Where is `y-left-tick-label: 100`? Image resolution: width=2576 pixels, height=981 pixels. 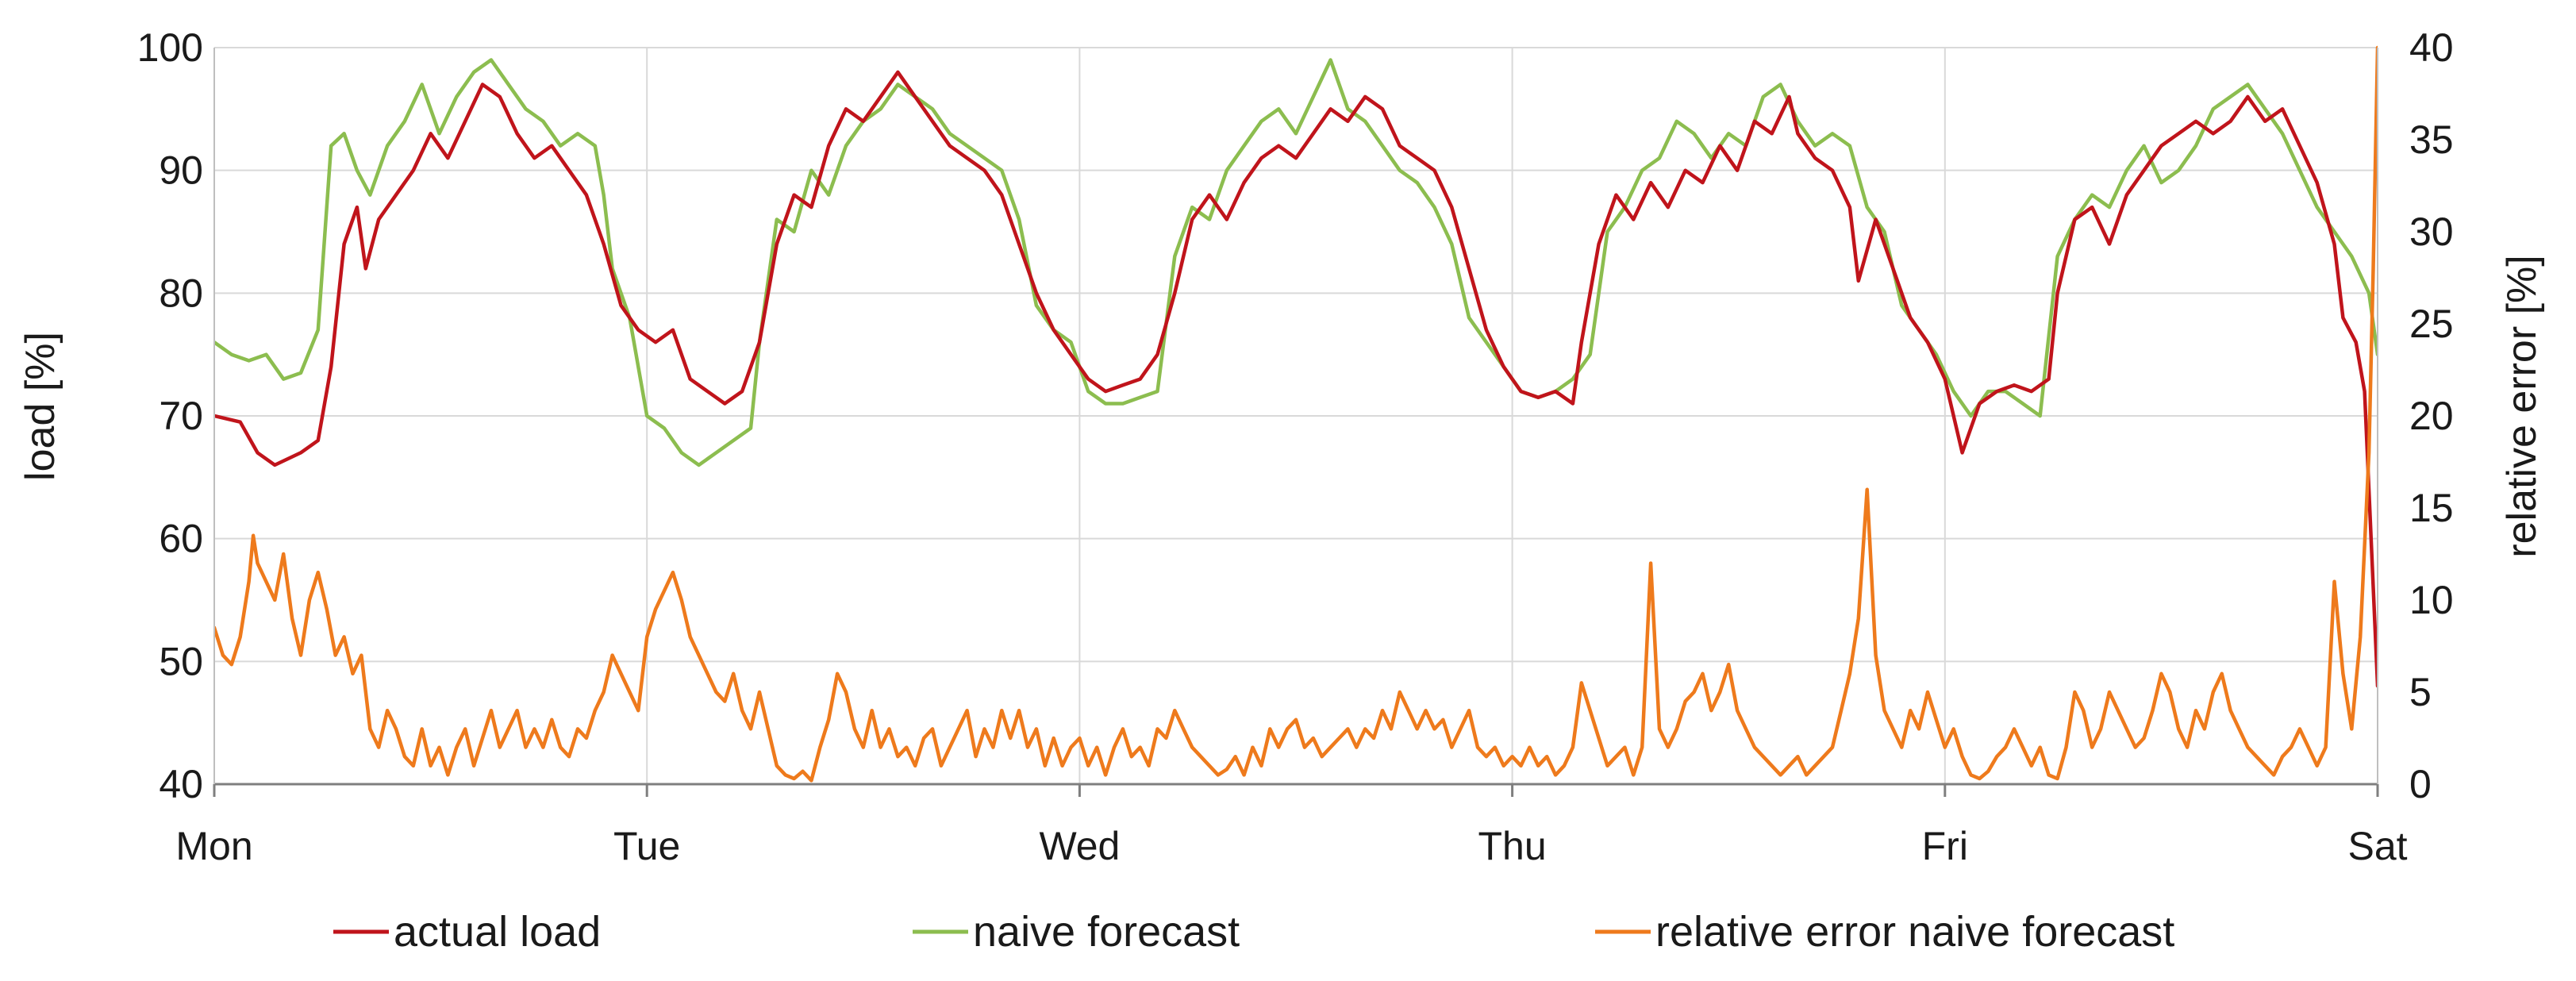 y-left-tick-label: 100 is located at coordinates (170, 47).